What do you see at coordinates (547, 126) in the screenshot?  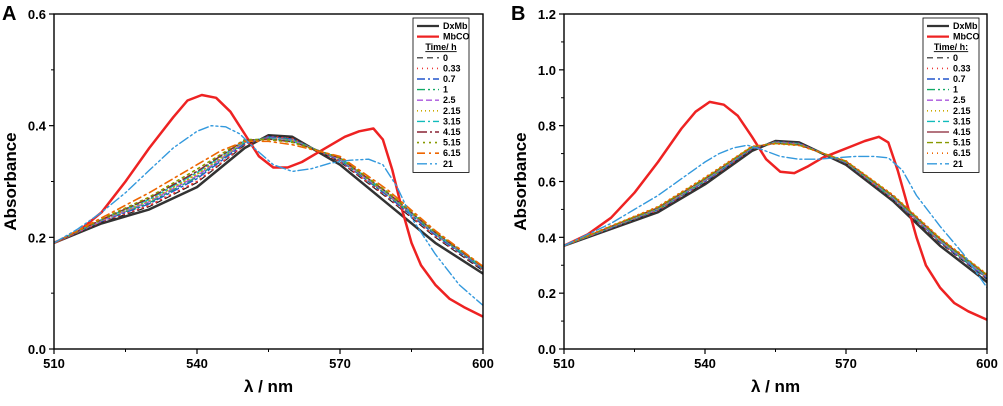 I see `y-tick-label: 0.8` at bounding box center [547, 126].